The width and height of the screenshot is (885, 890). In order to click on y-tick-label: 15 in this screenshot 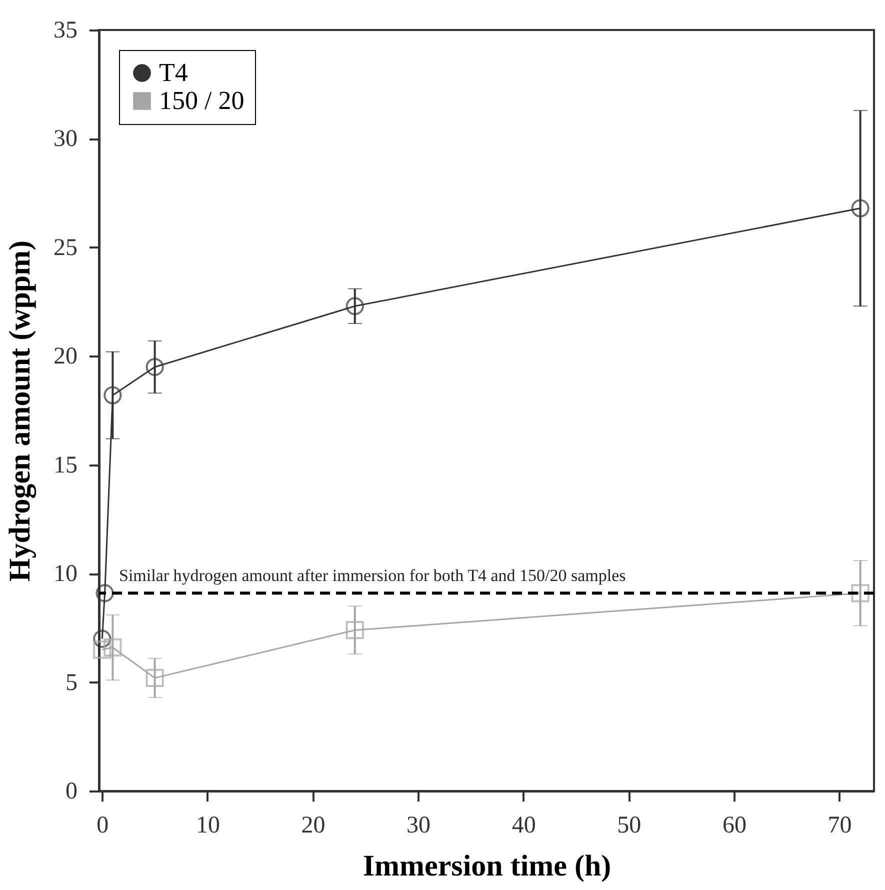, I will do `click(66, 465)`.